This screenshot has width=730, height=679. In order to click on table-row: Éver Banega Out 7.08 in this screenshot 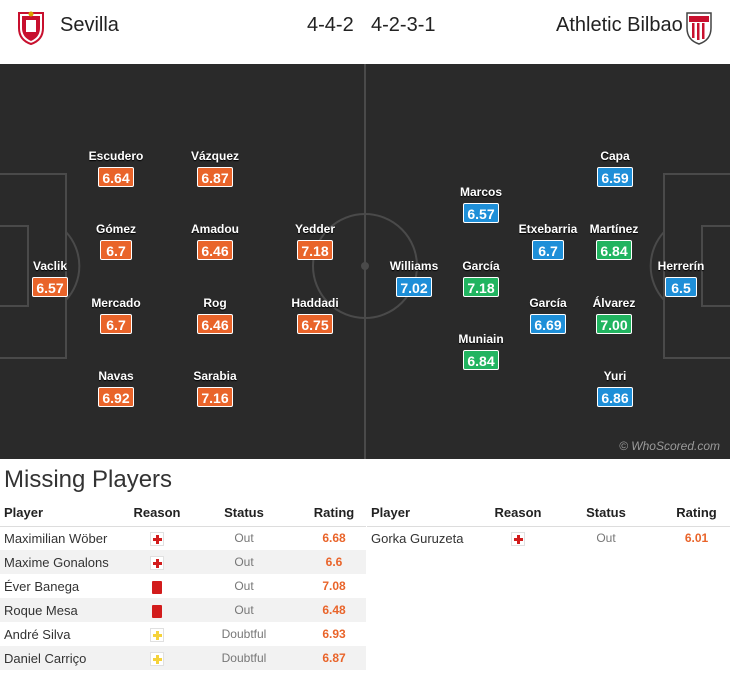, I will do `click(183, 586)`.